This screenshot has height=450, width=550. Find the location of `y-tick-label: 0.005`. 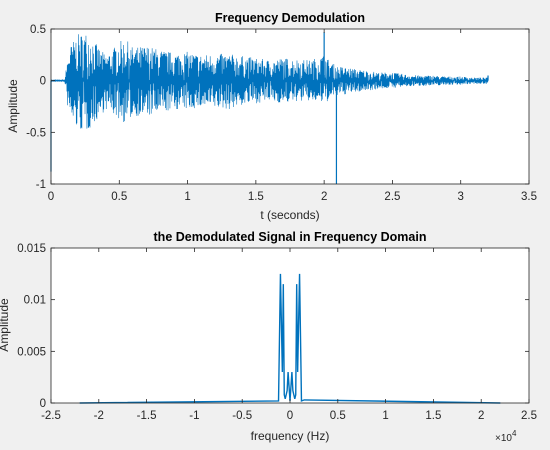

y-tick-label: 0.005 is located at coordinates (31, 352).